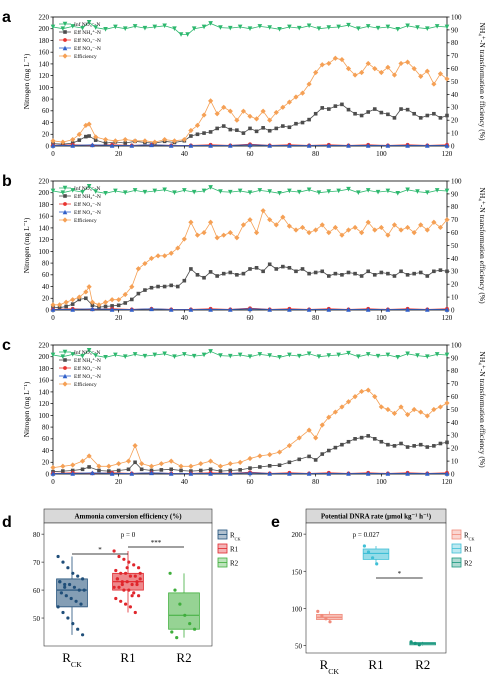 This screenshot has height=685, width=491. What do you see at coordinates (297, 572) in the screenshot?
I see `y-tick-label: 150` at bounding box center [297, 572].